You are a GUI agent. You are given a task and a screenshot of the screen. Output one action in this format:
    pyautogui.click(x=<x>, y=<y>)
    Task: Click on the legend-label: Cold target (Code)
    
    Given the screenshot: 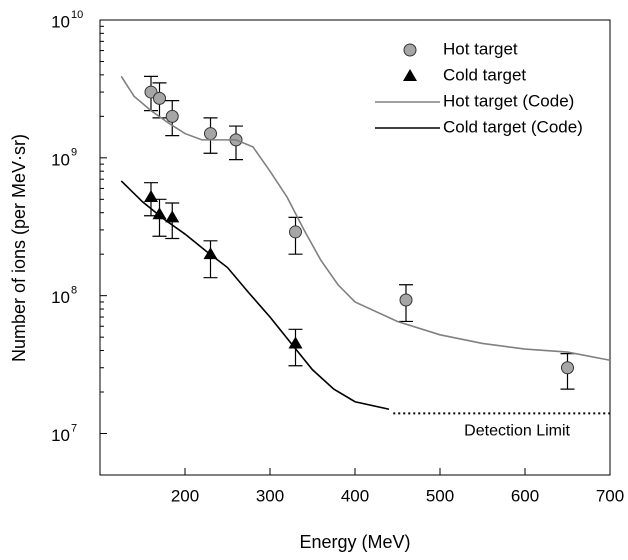 What is the action you would take?
    pyautogui.click(x=513, y=126)
    